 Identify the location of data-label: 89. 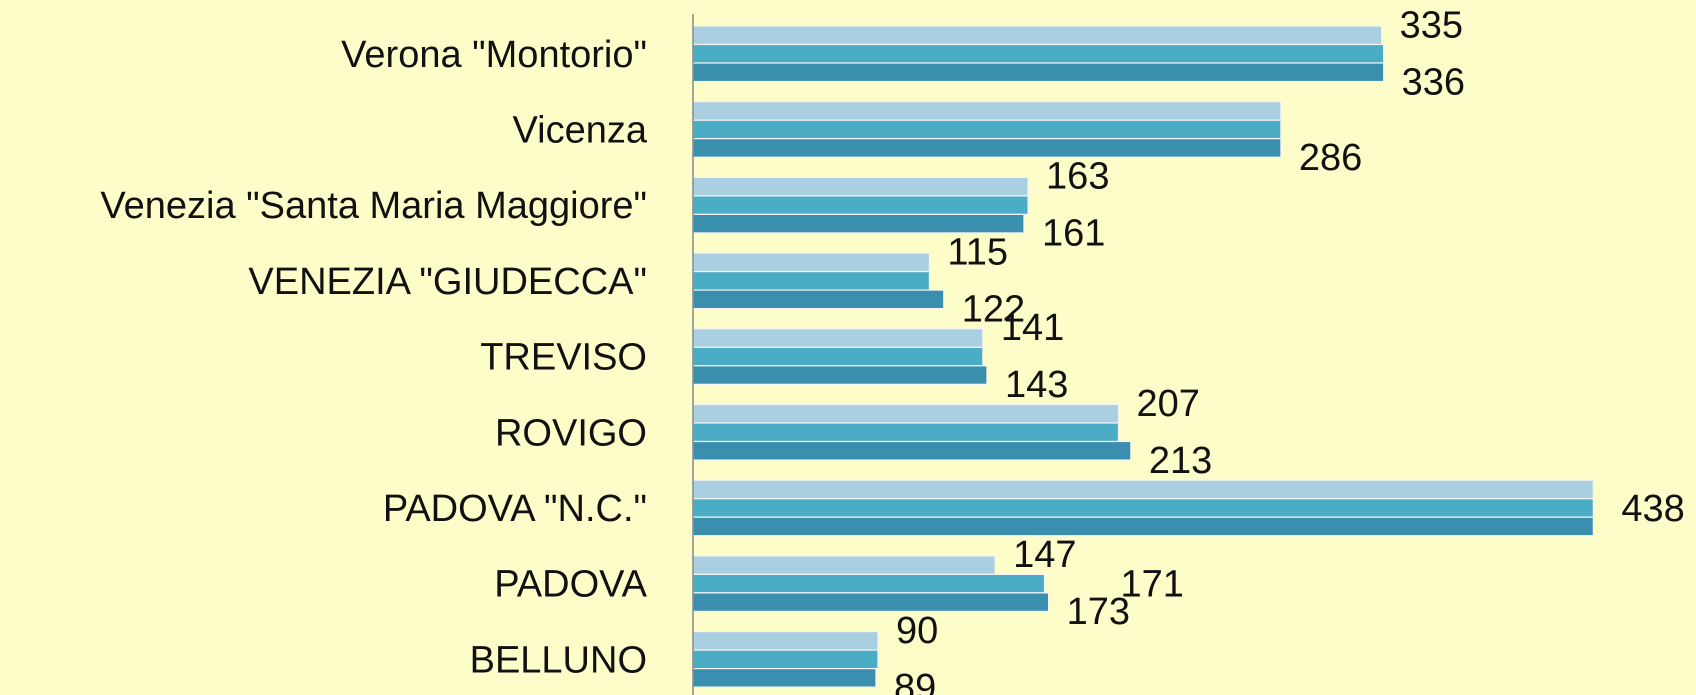
(915, 681).